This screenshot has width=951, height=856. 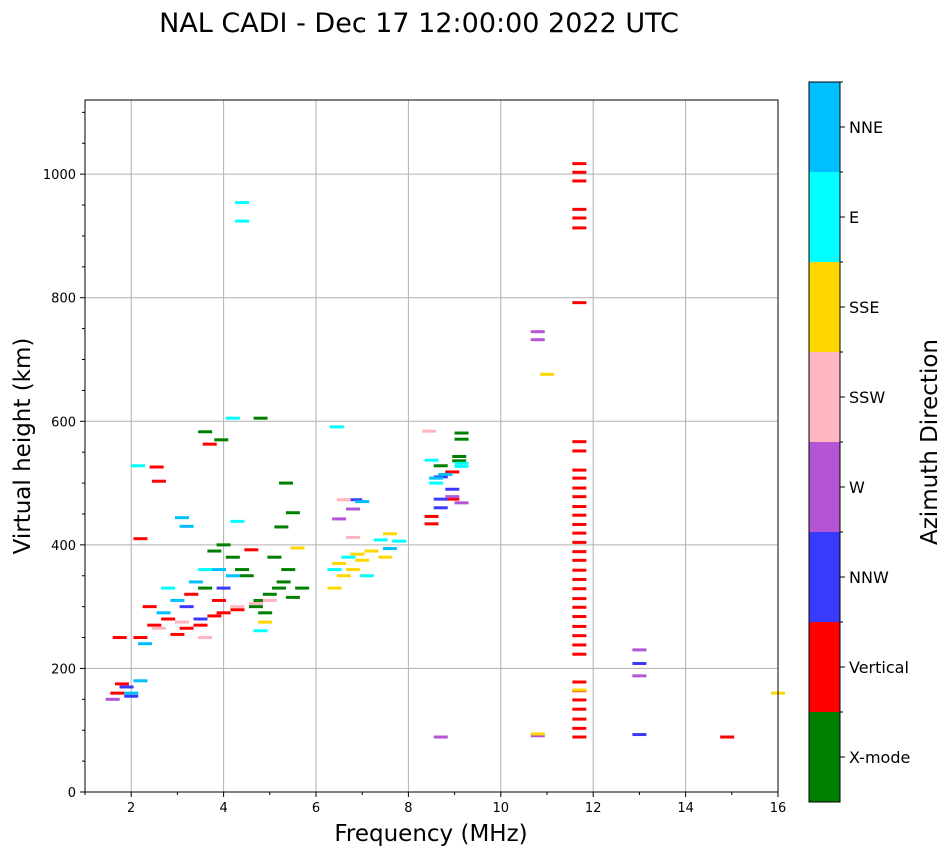 What do you see at coordinates (824, 442) in the screenshot?
I see `colorbar-frame` at bounding box center [824, 442].